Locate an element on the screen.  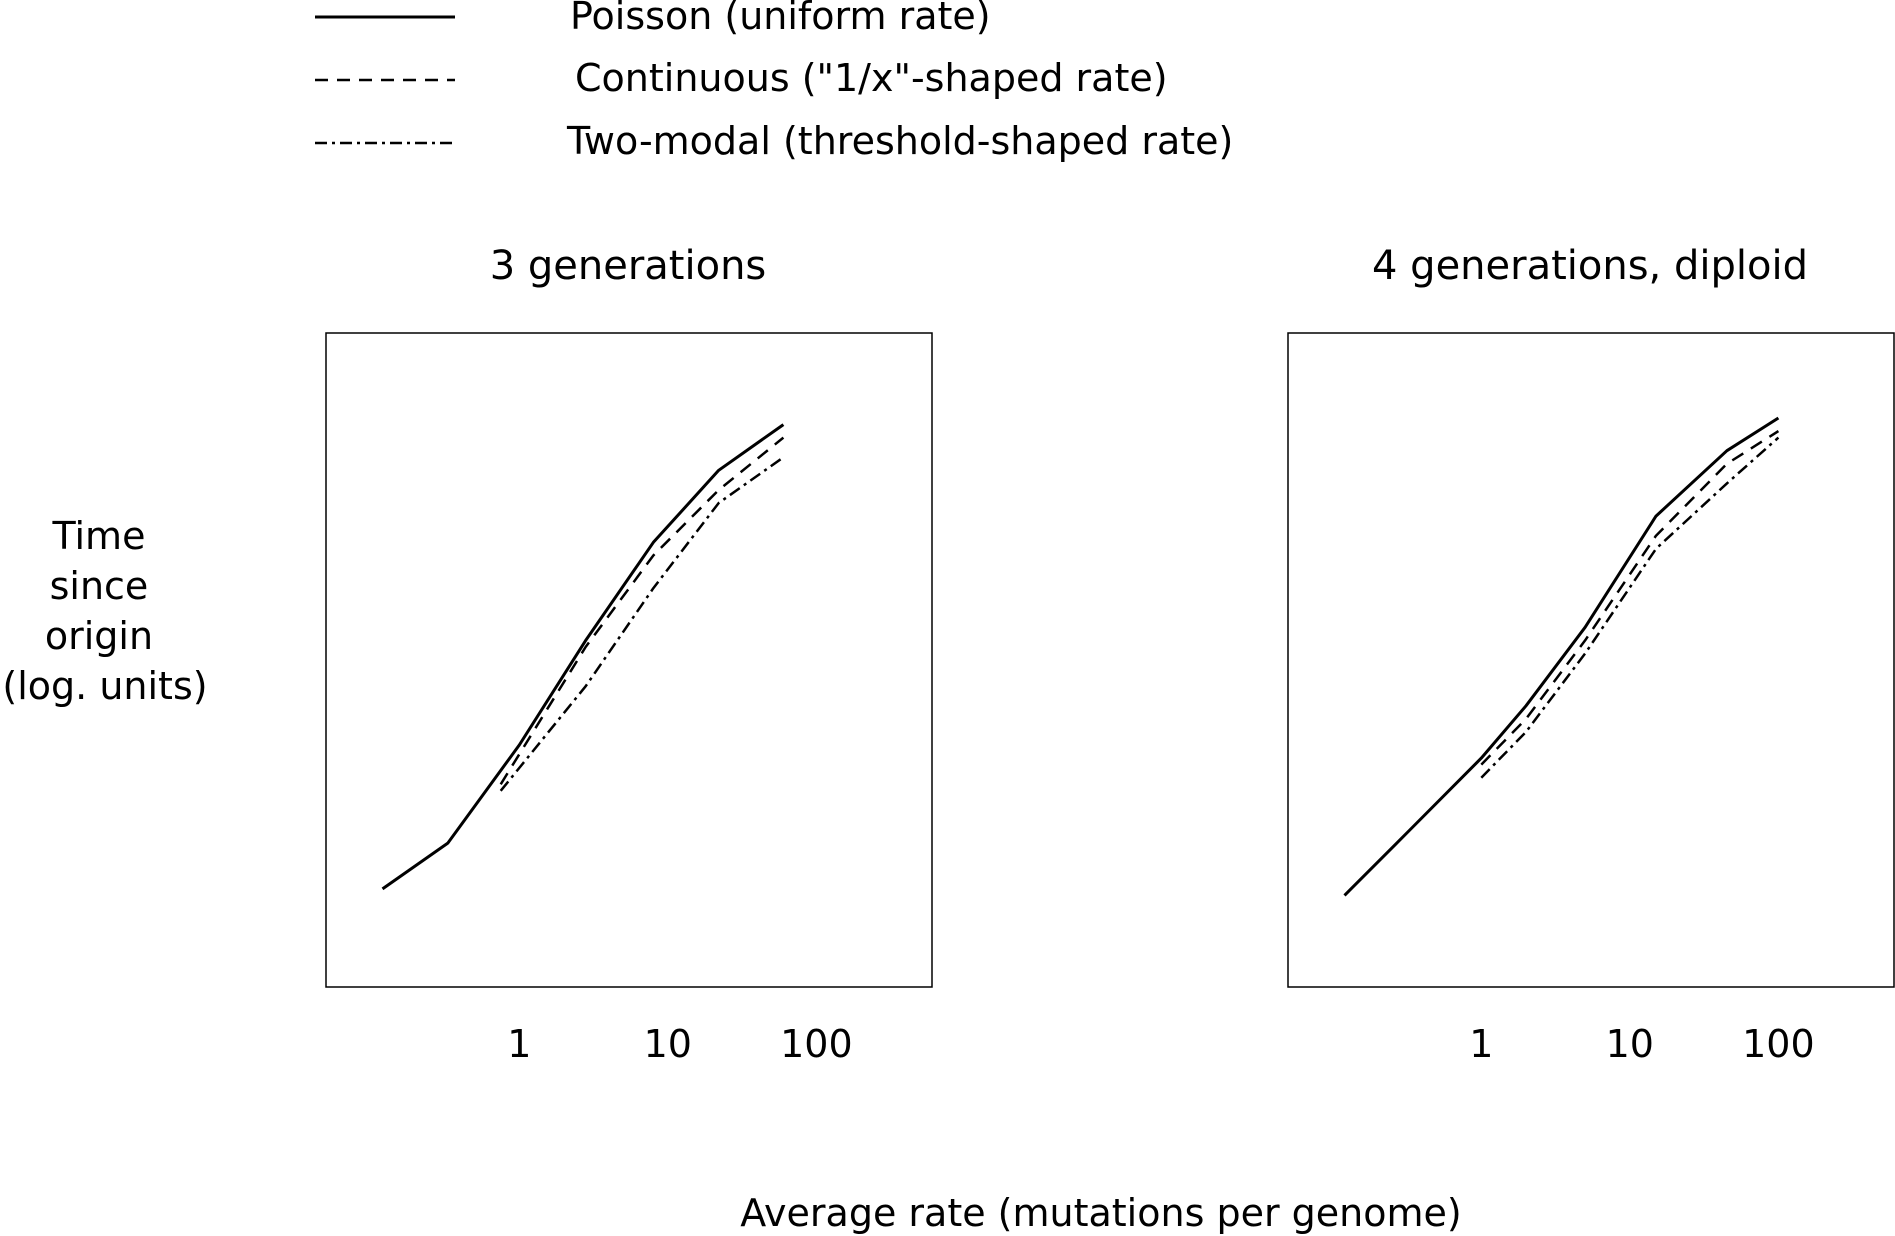
legend-label-poisson: Poisson (uniform rate) is located at coordinates (780, 19).